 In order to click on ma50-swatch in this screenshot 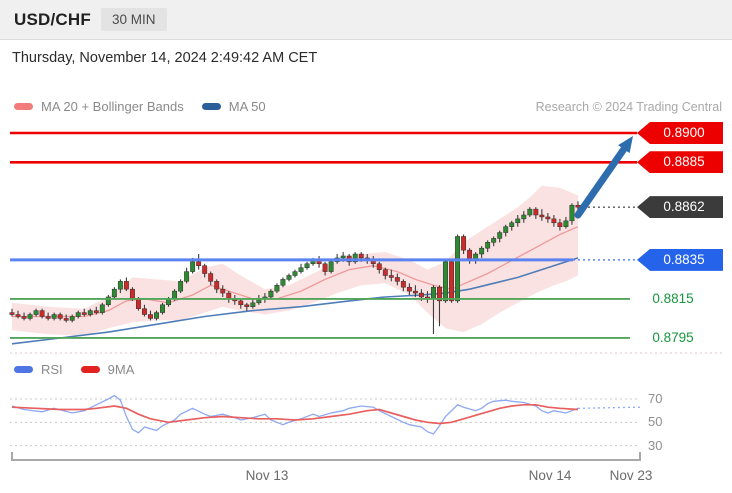, I will do `click(211, 106)`.